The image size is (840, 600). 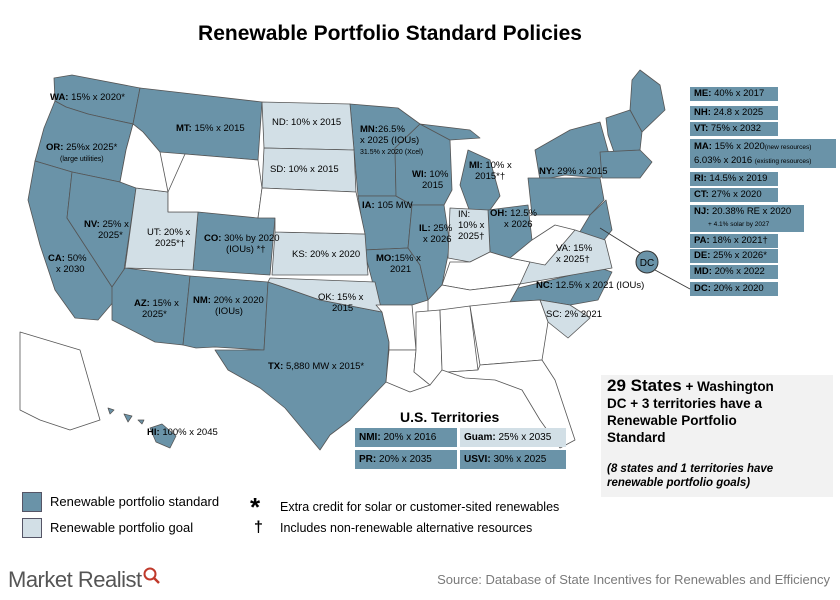 What do you see at coordinates (215, 186) in the screenshot?
I see `state-wy` at bounding box center [215, 186].